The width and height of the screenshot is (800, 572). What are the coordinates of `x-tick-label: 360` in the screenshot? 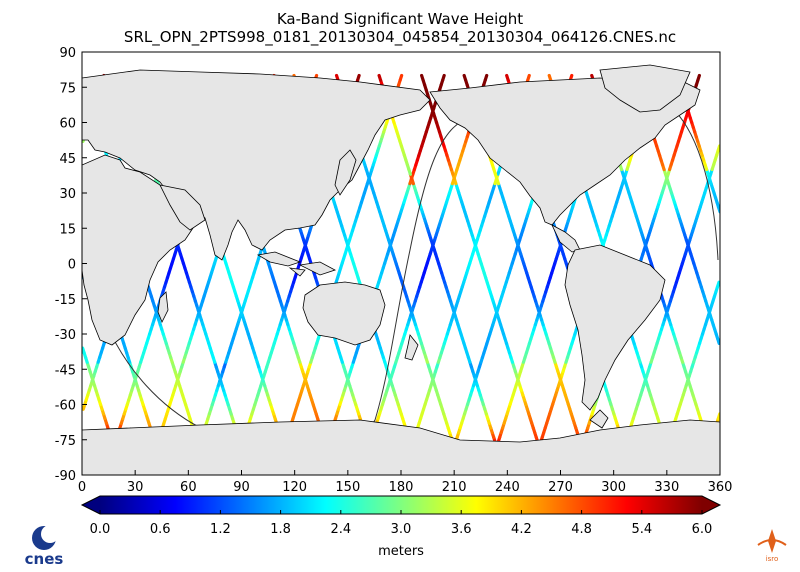 It's located at (720, 487).